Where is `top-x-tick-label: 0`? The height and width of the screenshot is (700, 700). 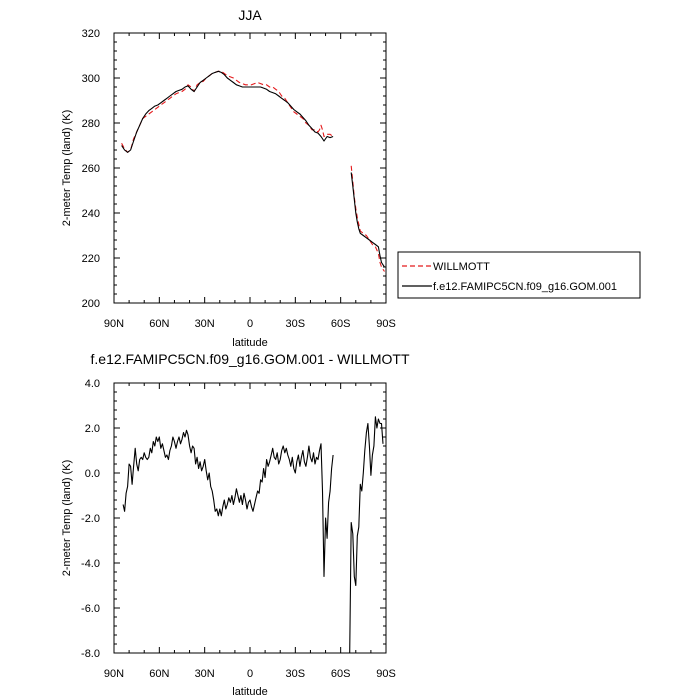 top-x-tick-label: 0 is located at coordinates (250, 324).